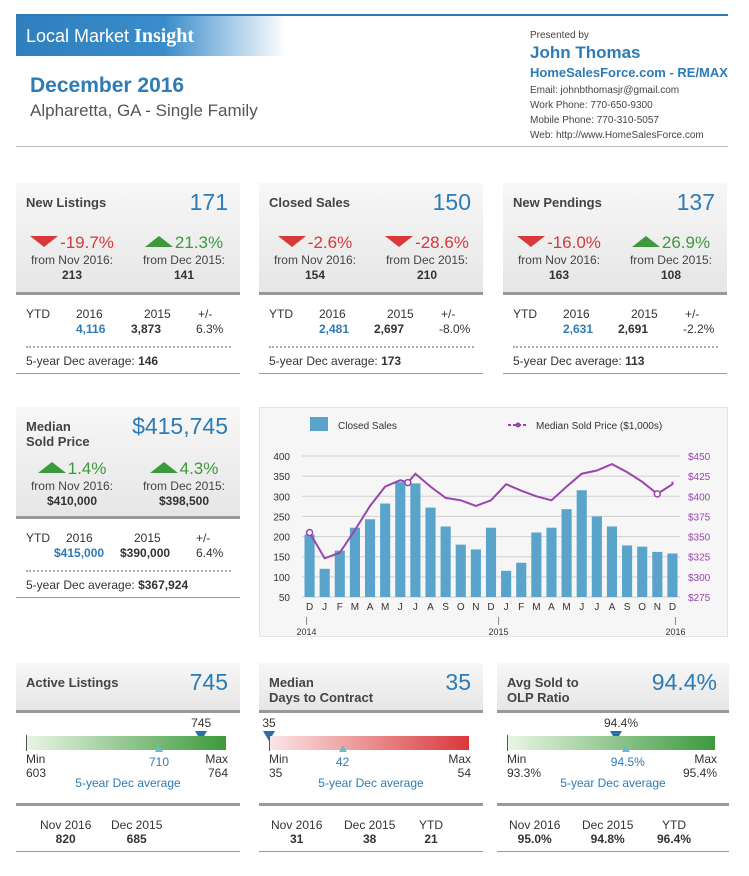 The width and height of the screenshot is (749, 876). Describe the element at coordinates (72, 469) in the screenshot. I see `change-percent: 1.4%` at that location.